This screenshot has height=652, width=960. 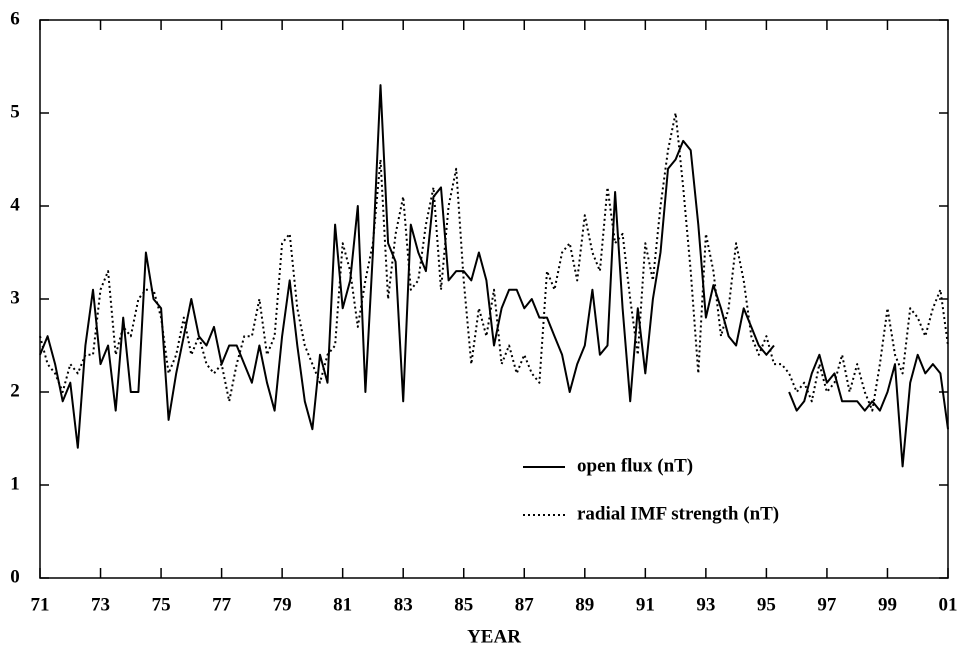 I want to click on x-tick-label: 71, so click(x=40, y=604).